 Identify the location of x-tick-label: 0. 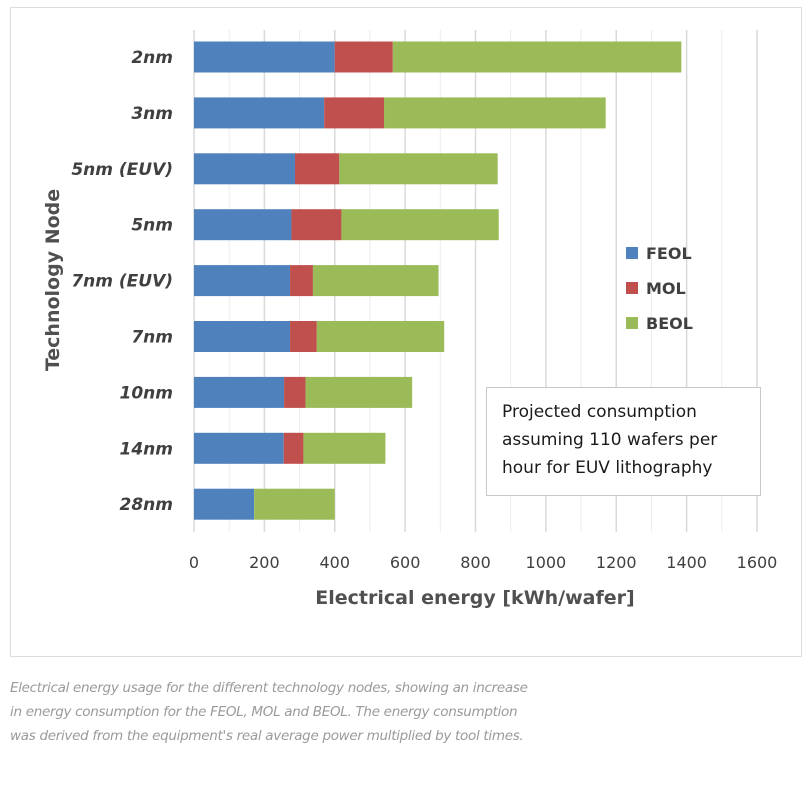
(194, 562).